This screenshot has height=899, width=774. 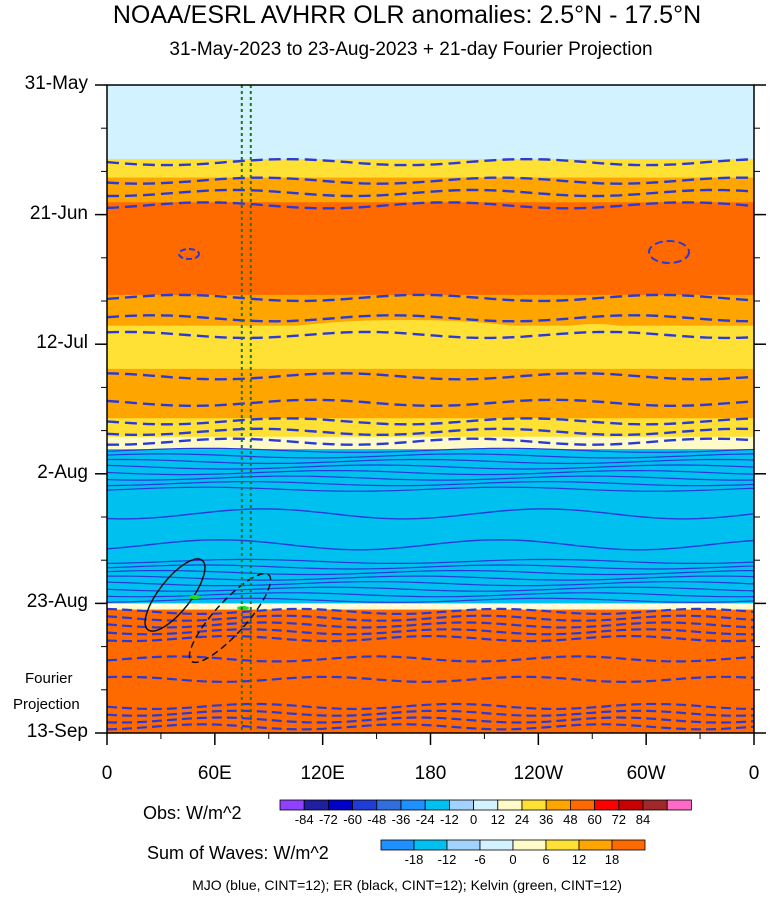 I want to click on x-tick-label: 120E, so click(x=322, y=773).